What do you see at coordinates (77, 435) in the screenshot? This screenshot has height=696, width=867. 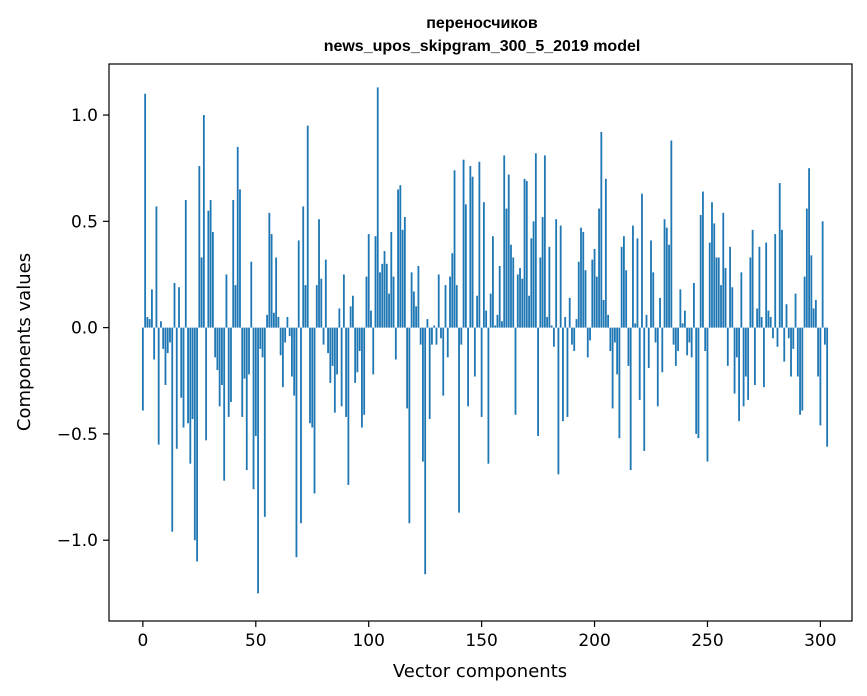 I see `y-tick-label: −0.5` at bounding box center [77, 435].